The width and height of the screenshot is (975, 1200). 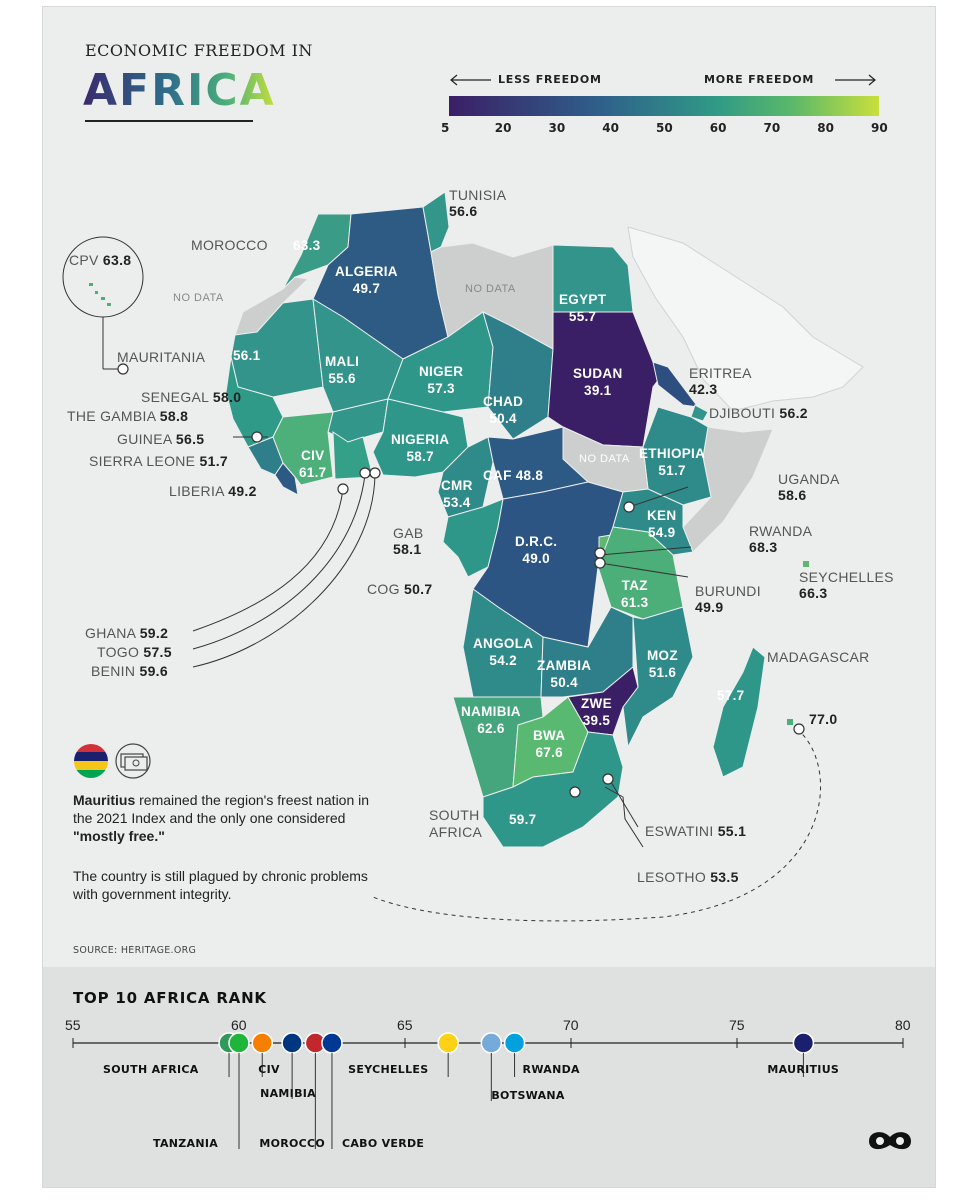 What do you see at coordinates (790, 722) in the screenshot?
I see `region-mauritius` at bounding box center [790, 722].